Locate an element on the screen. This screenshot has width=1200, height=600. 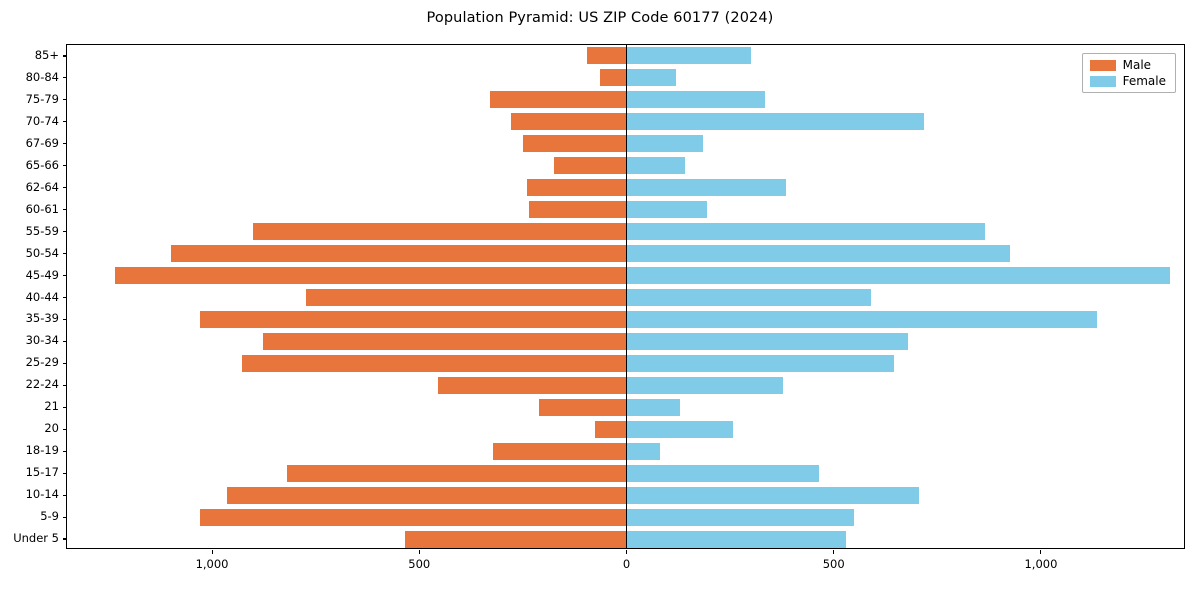
chart-legend: Male Female is located at coordinates (1128, 73).